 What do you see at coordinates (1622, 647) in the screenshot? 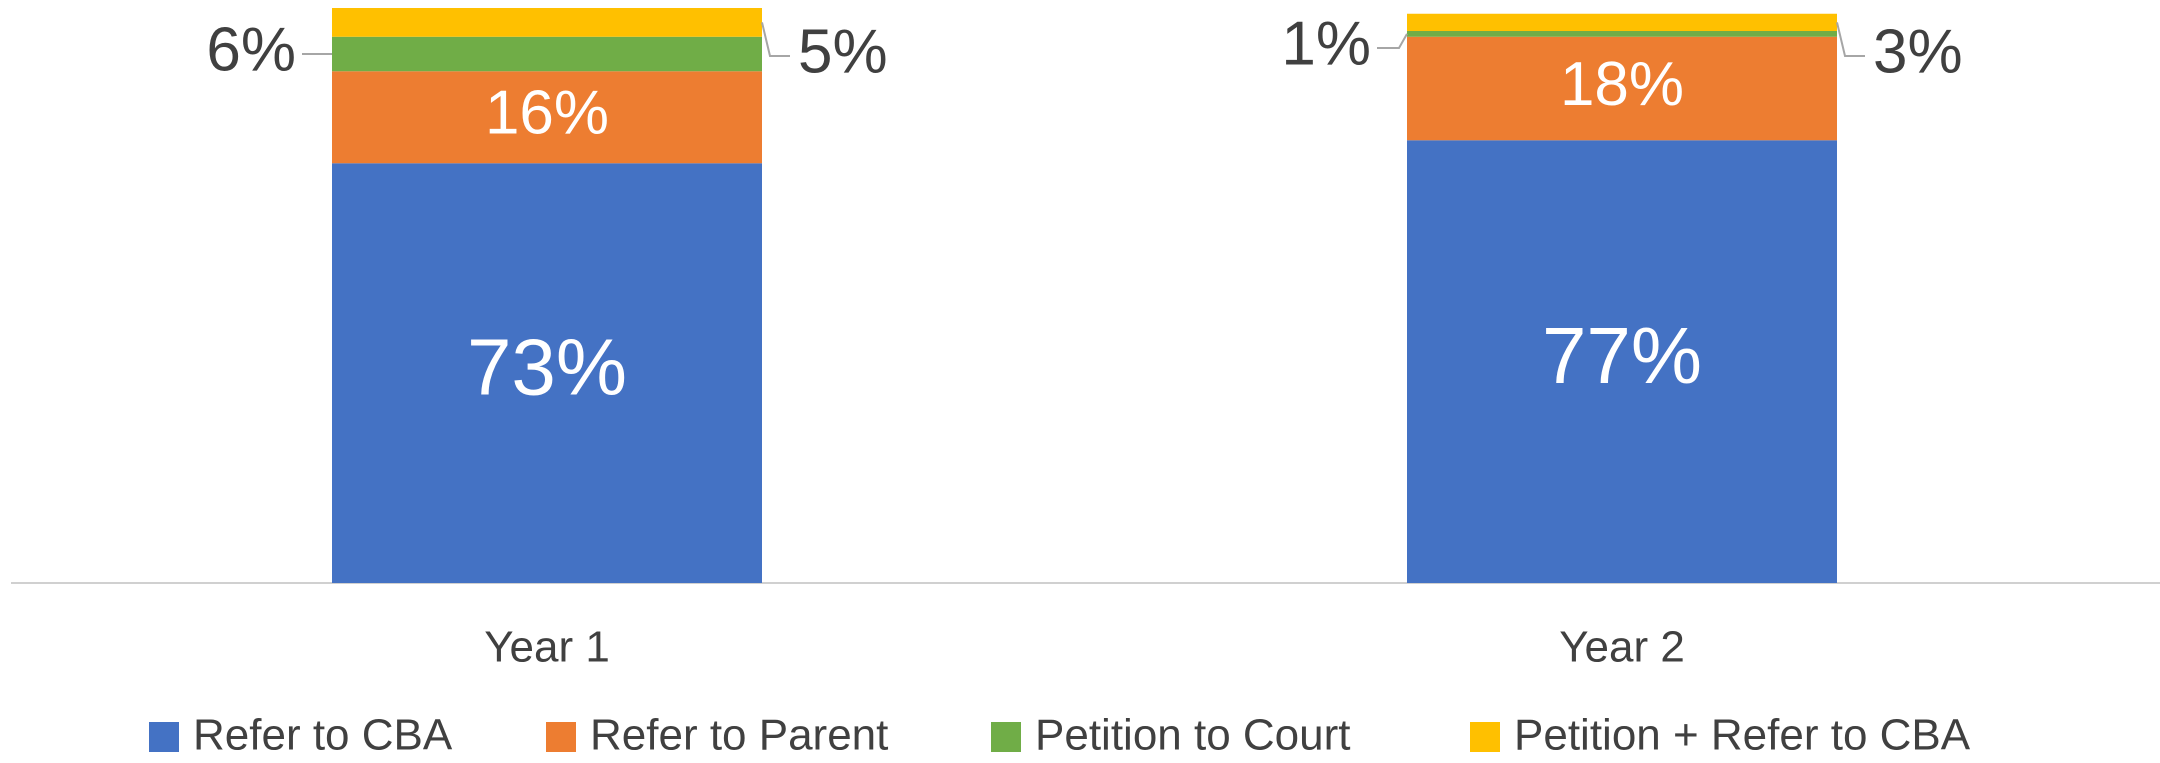
I see `x-tick-label: Year 2` at bounding box center [1622, 647].